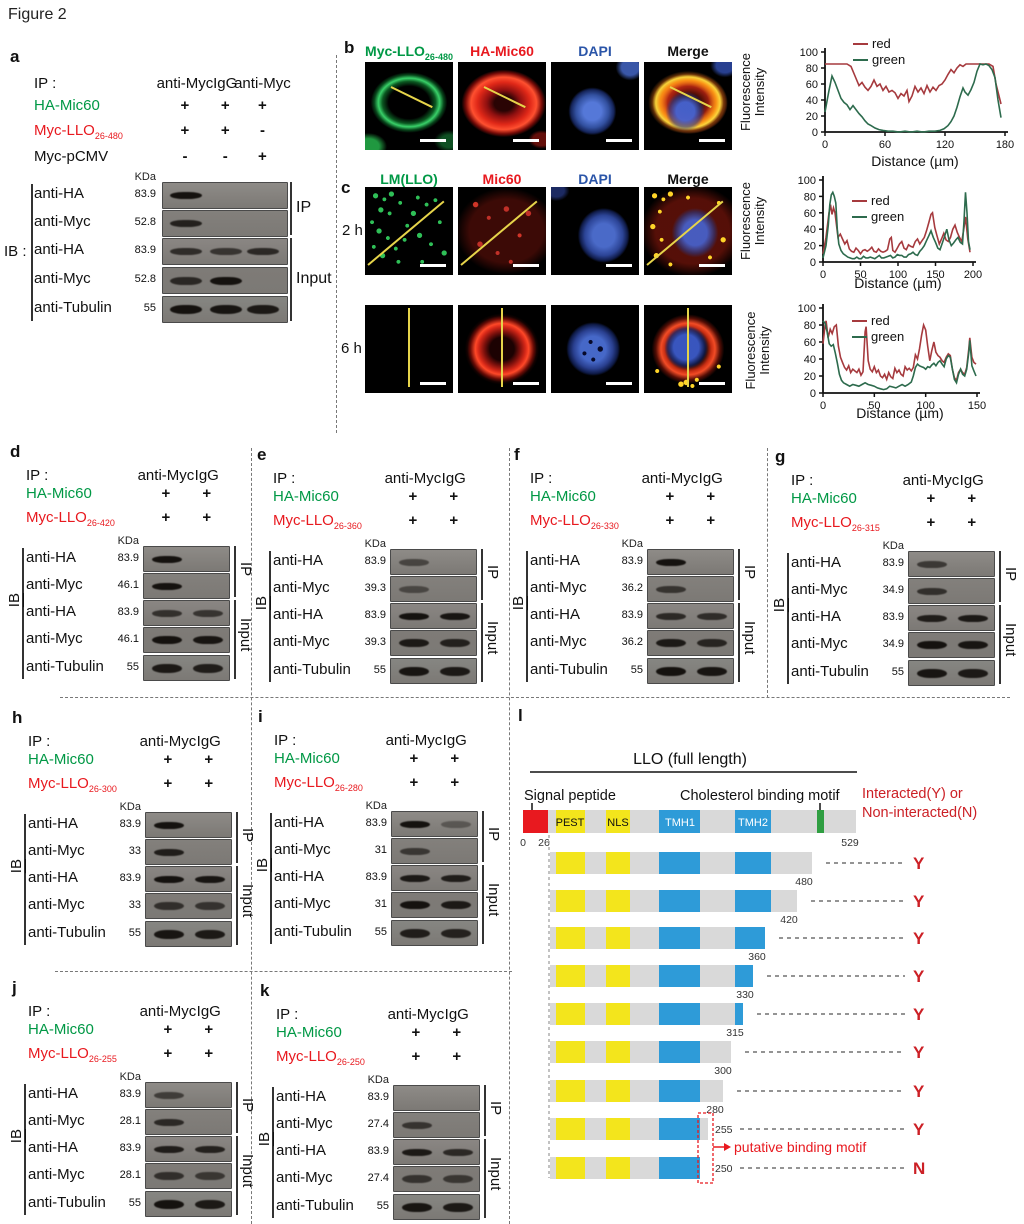 The width and height of the screenshot is (1024, 1224). Describe the element at coordinates (262, 865) in the screenshot. I see `ib-label: IB` at that location.